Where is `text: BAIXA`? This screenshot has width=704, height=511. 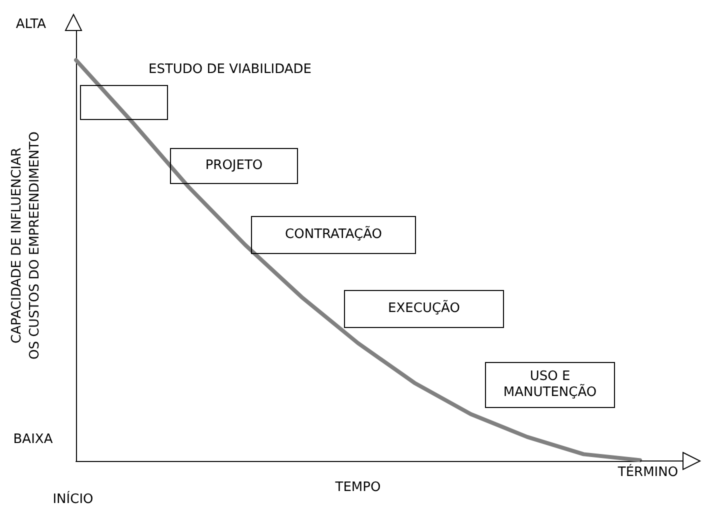 text: BAIXA is located at coordinates (33, 440).